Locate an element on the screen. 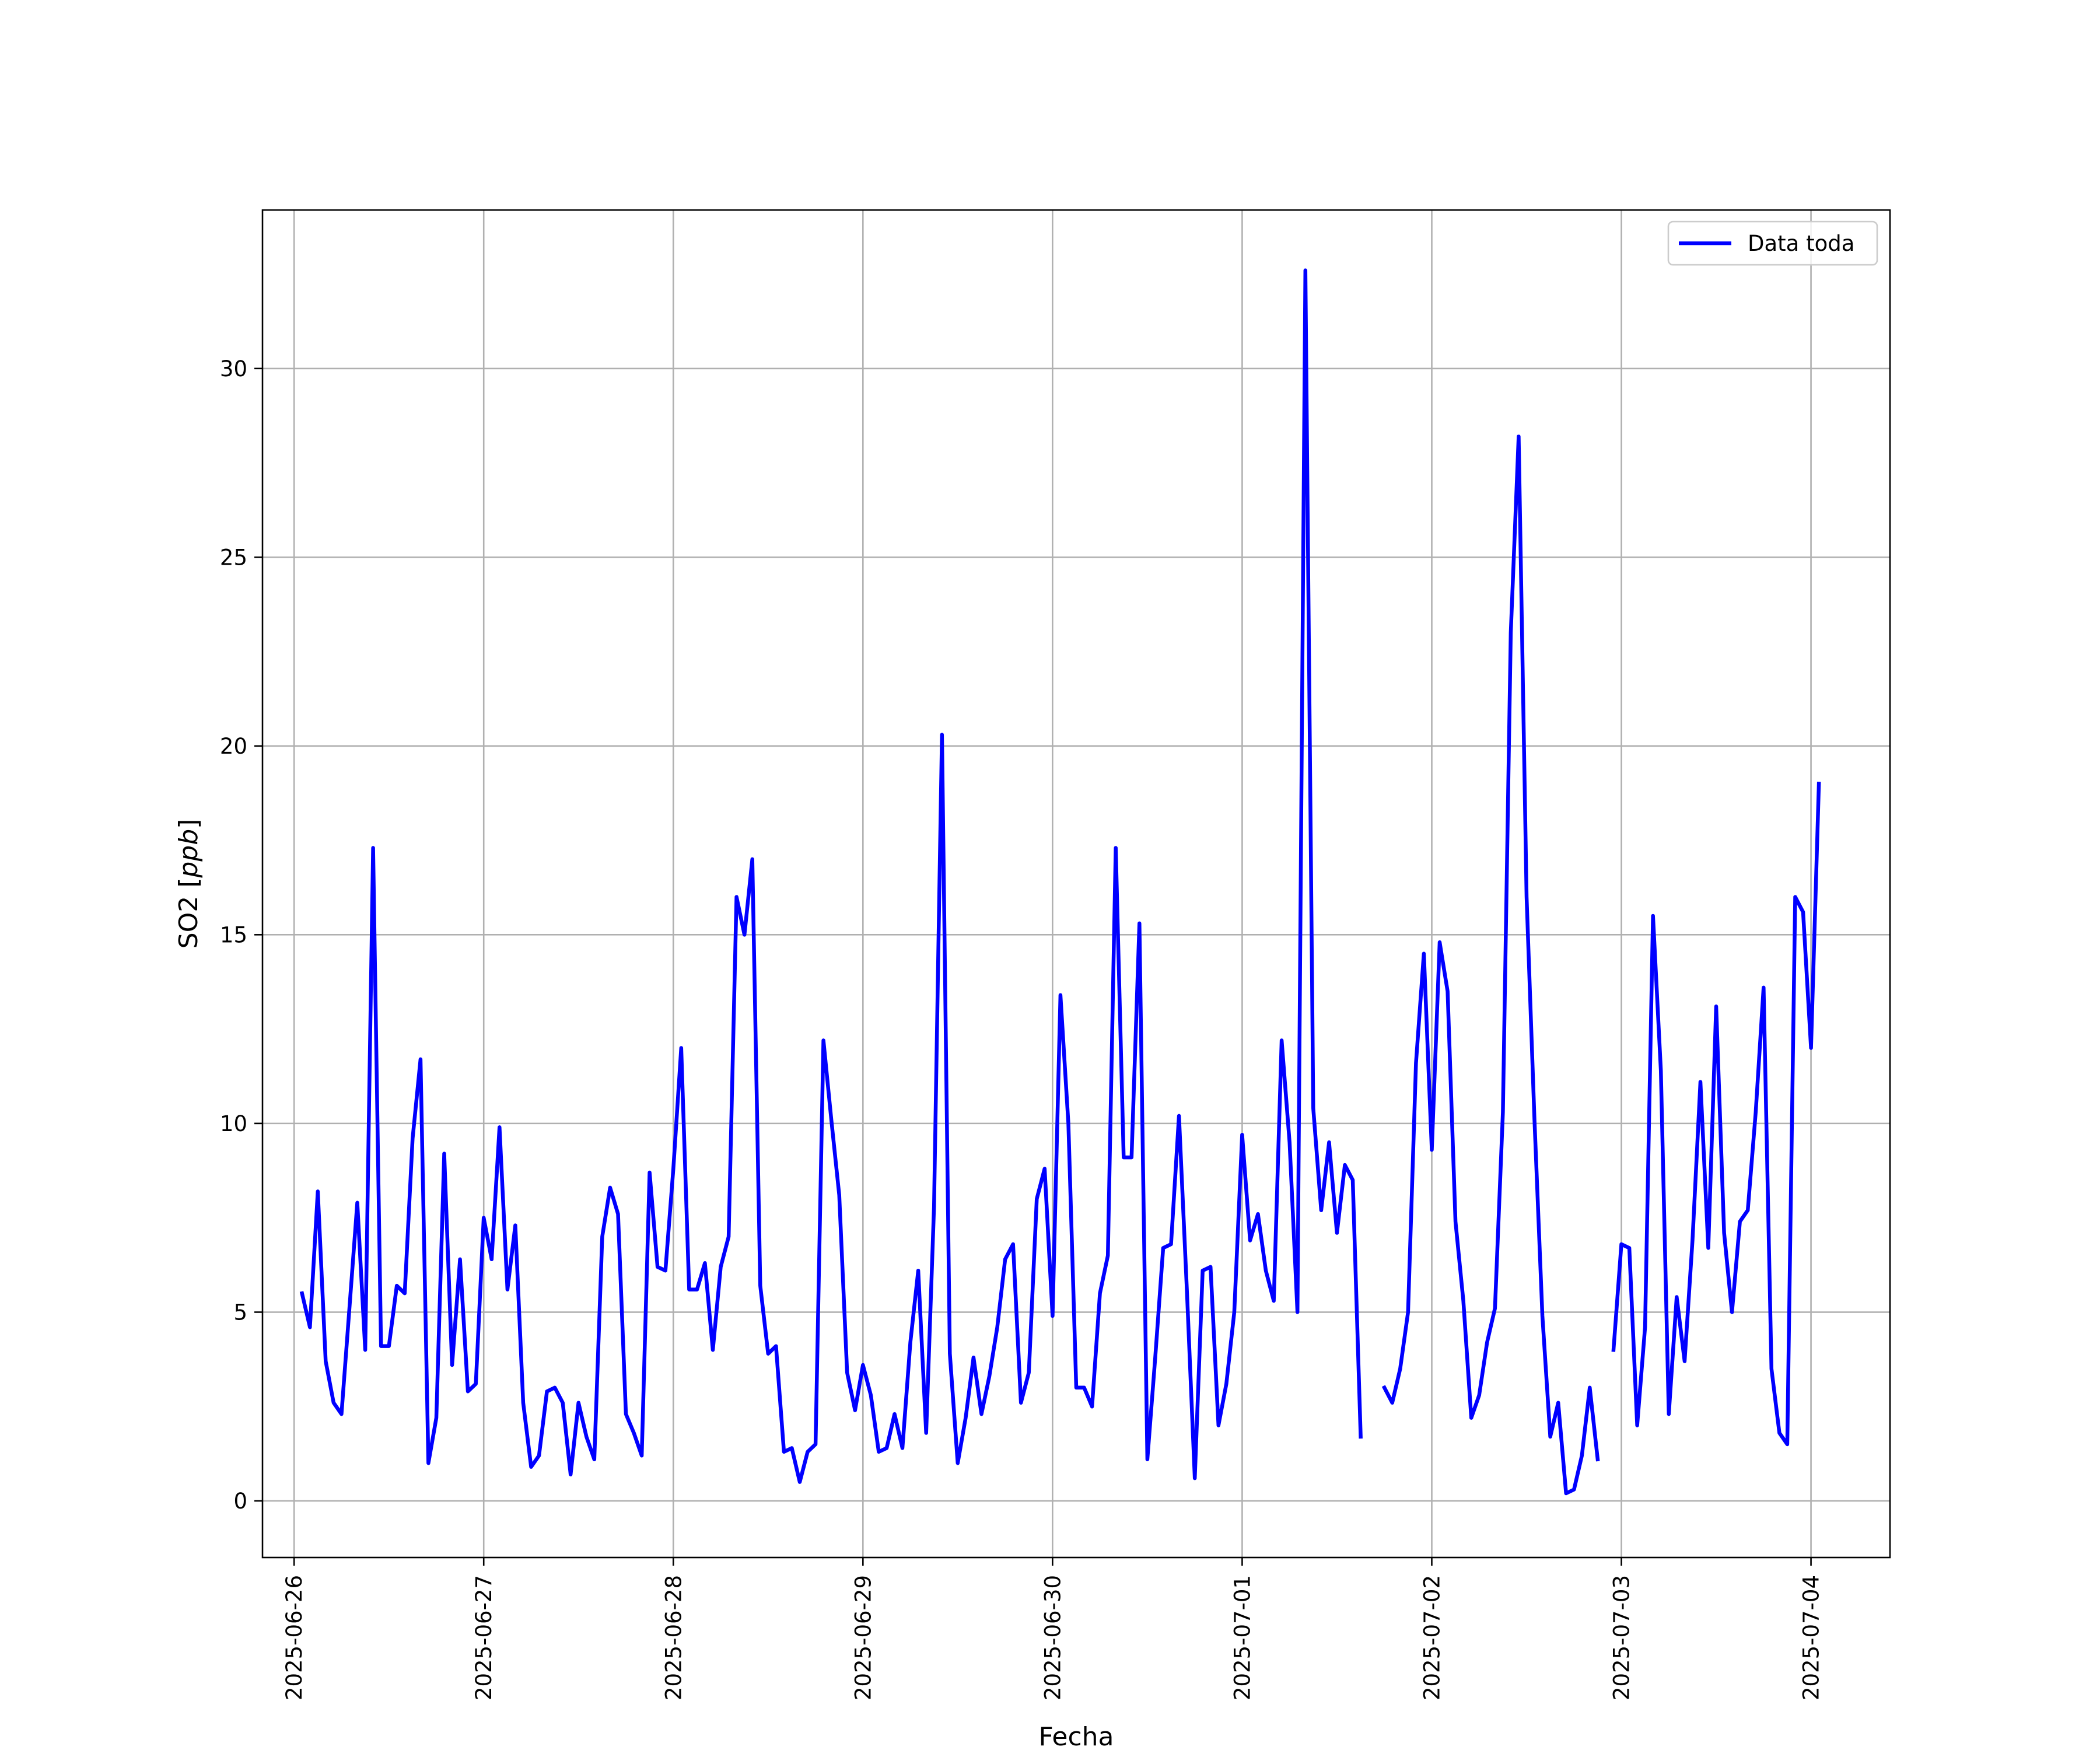 The image size is (2100, 1750). x-tick-label-2025-07-03: 2025-07-03 is located at coordinates (1622, 1637).